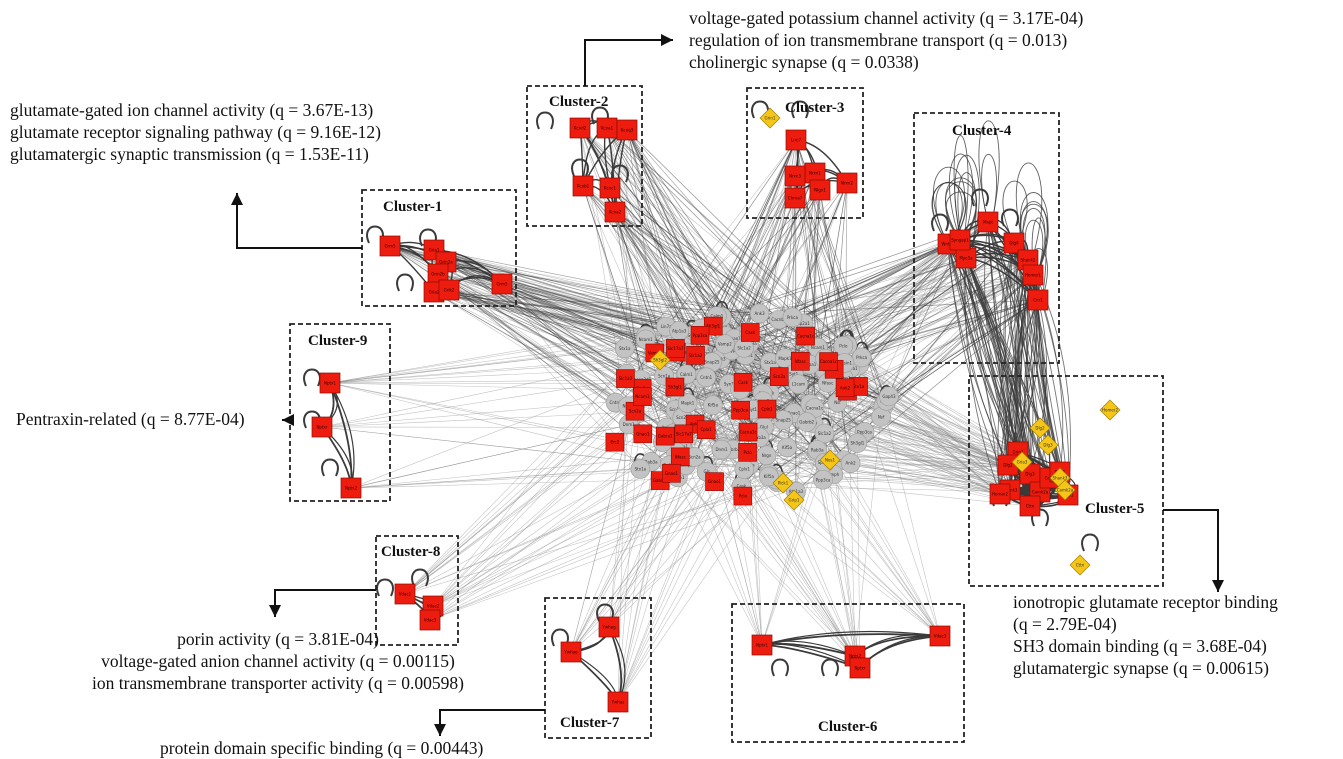  I want to click on module-node: Nrxn3, so click(795, 176).